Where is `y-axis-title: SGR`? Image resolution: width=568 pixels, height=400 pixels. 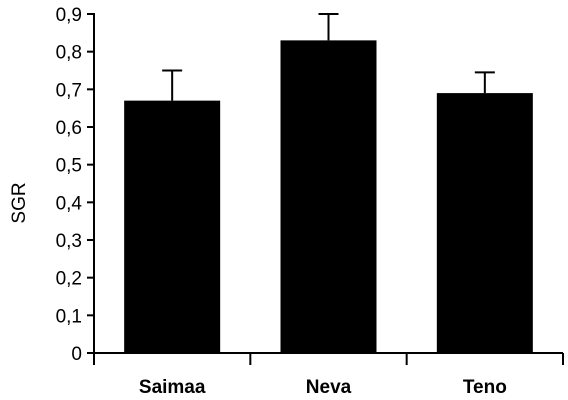
y-axis-title: SGR is located at coordinates (19, 202).